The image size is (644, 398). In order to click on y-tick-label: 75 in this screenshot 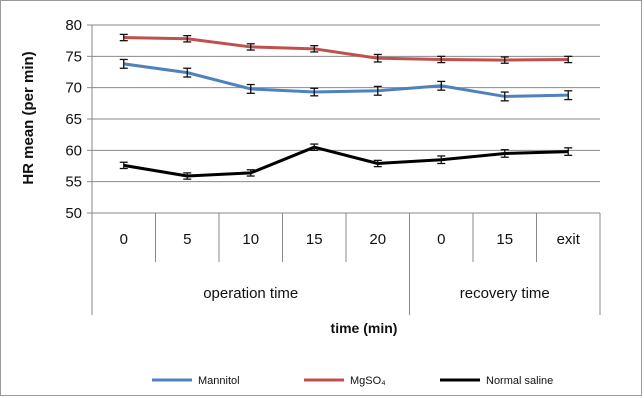, I will do `click(73, 56)`.